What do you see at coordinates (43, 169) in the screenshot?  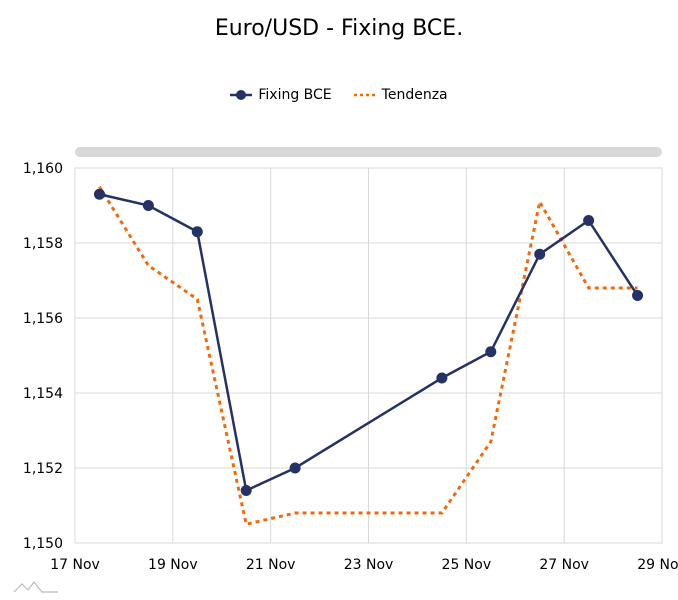 I see `y-tick-label: 1,160` at bounding box center [43, 169].